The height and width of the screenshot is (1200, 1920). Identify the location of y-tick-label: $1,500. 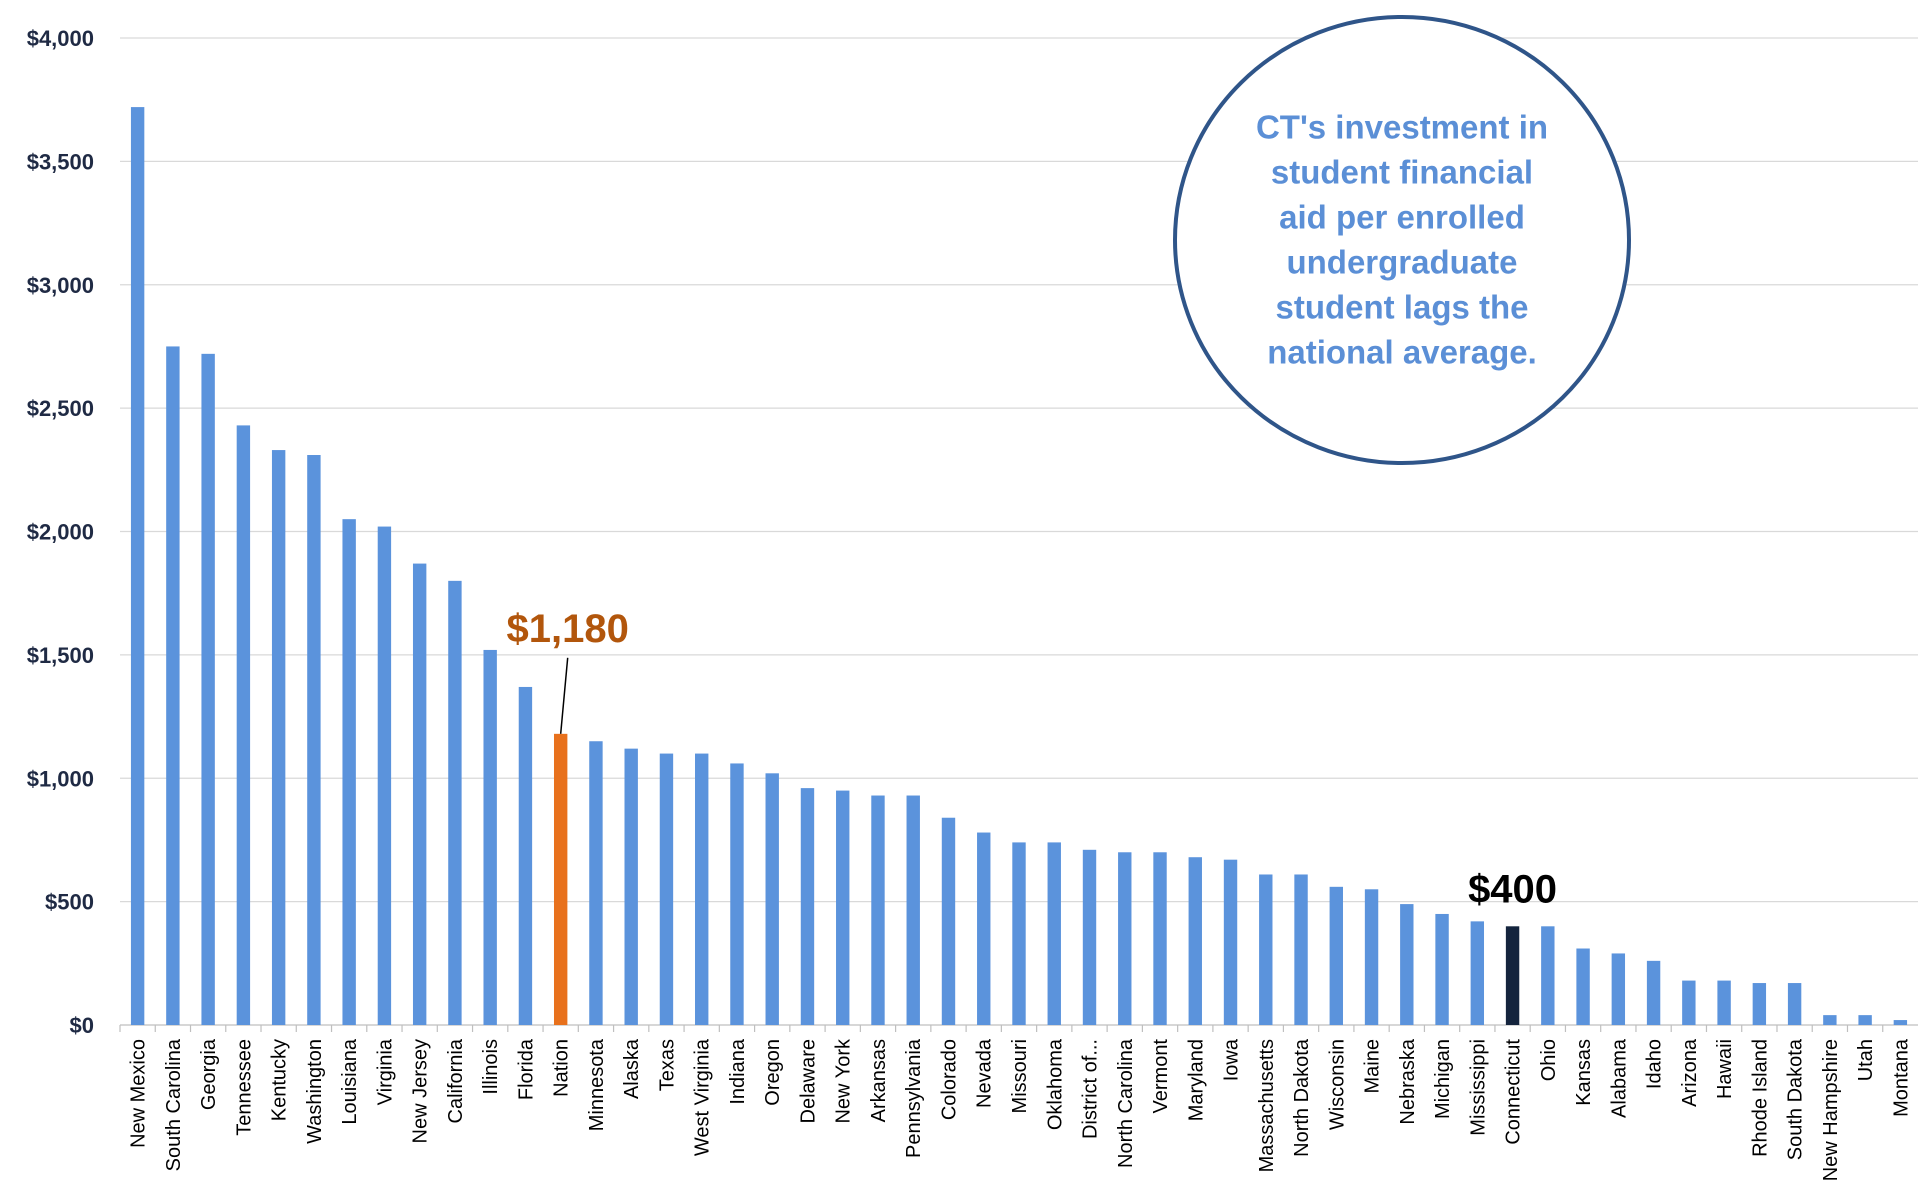
(60, 655).